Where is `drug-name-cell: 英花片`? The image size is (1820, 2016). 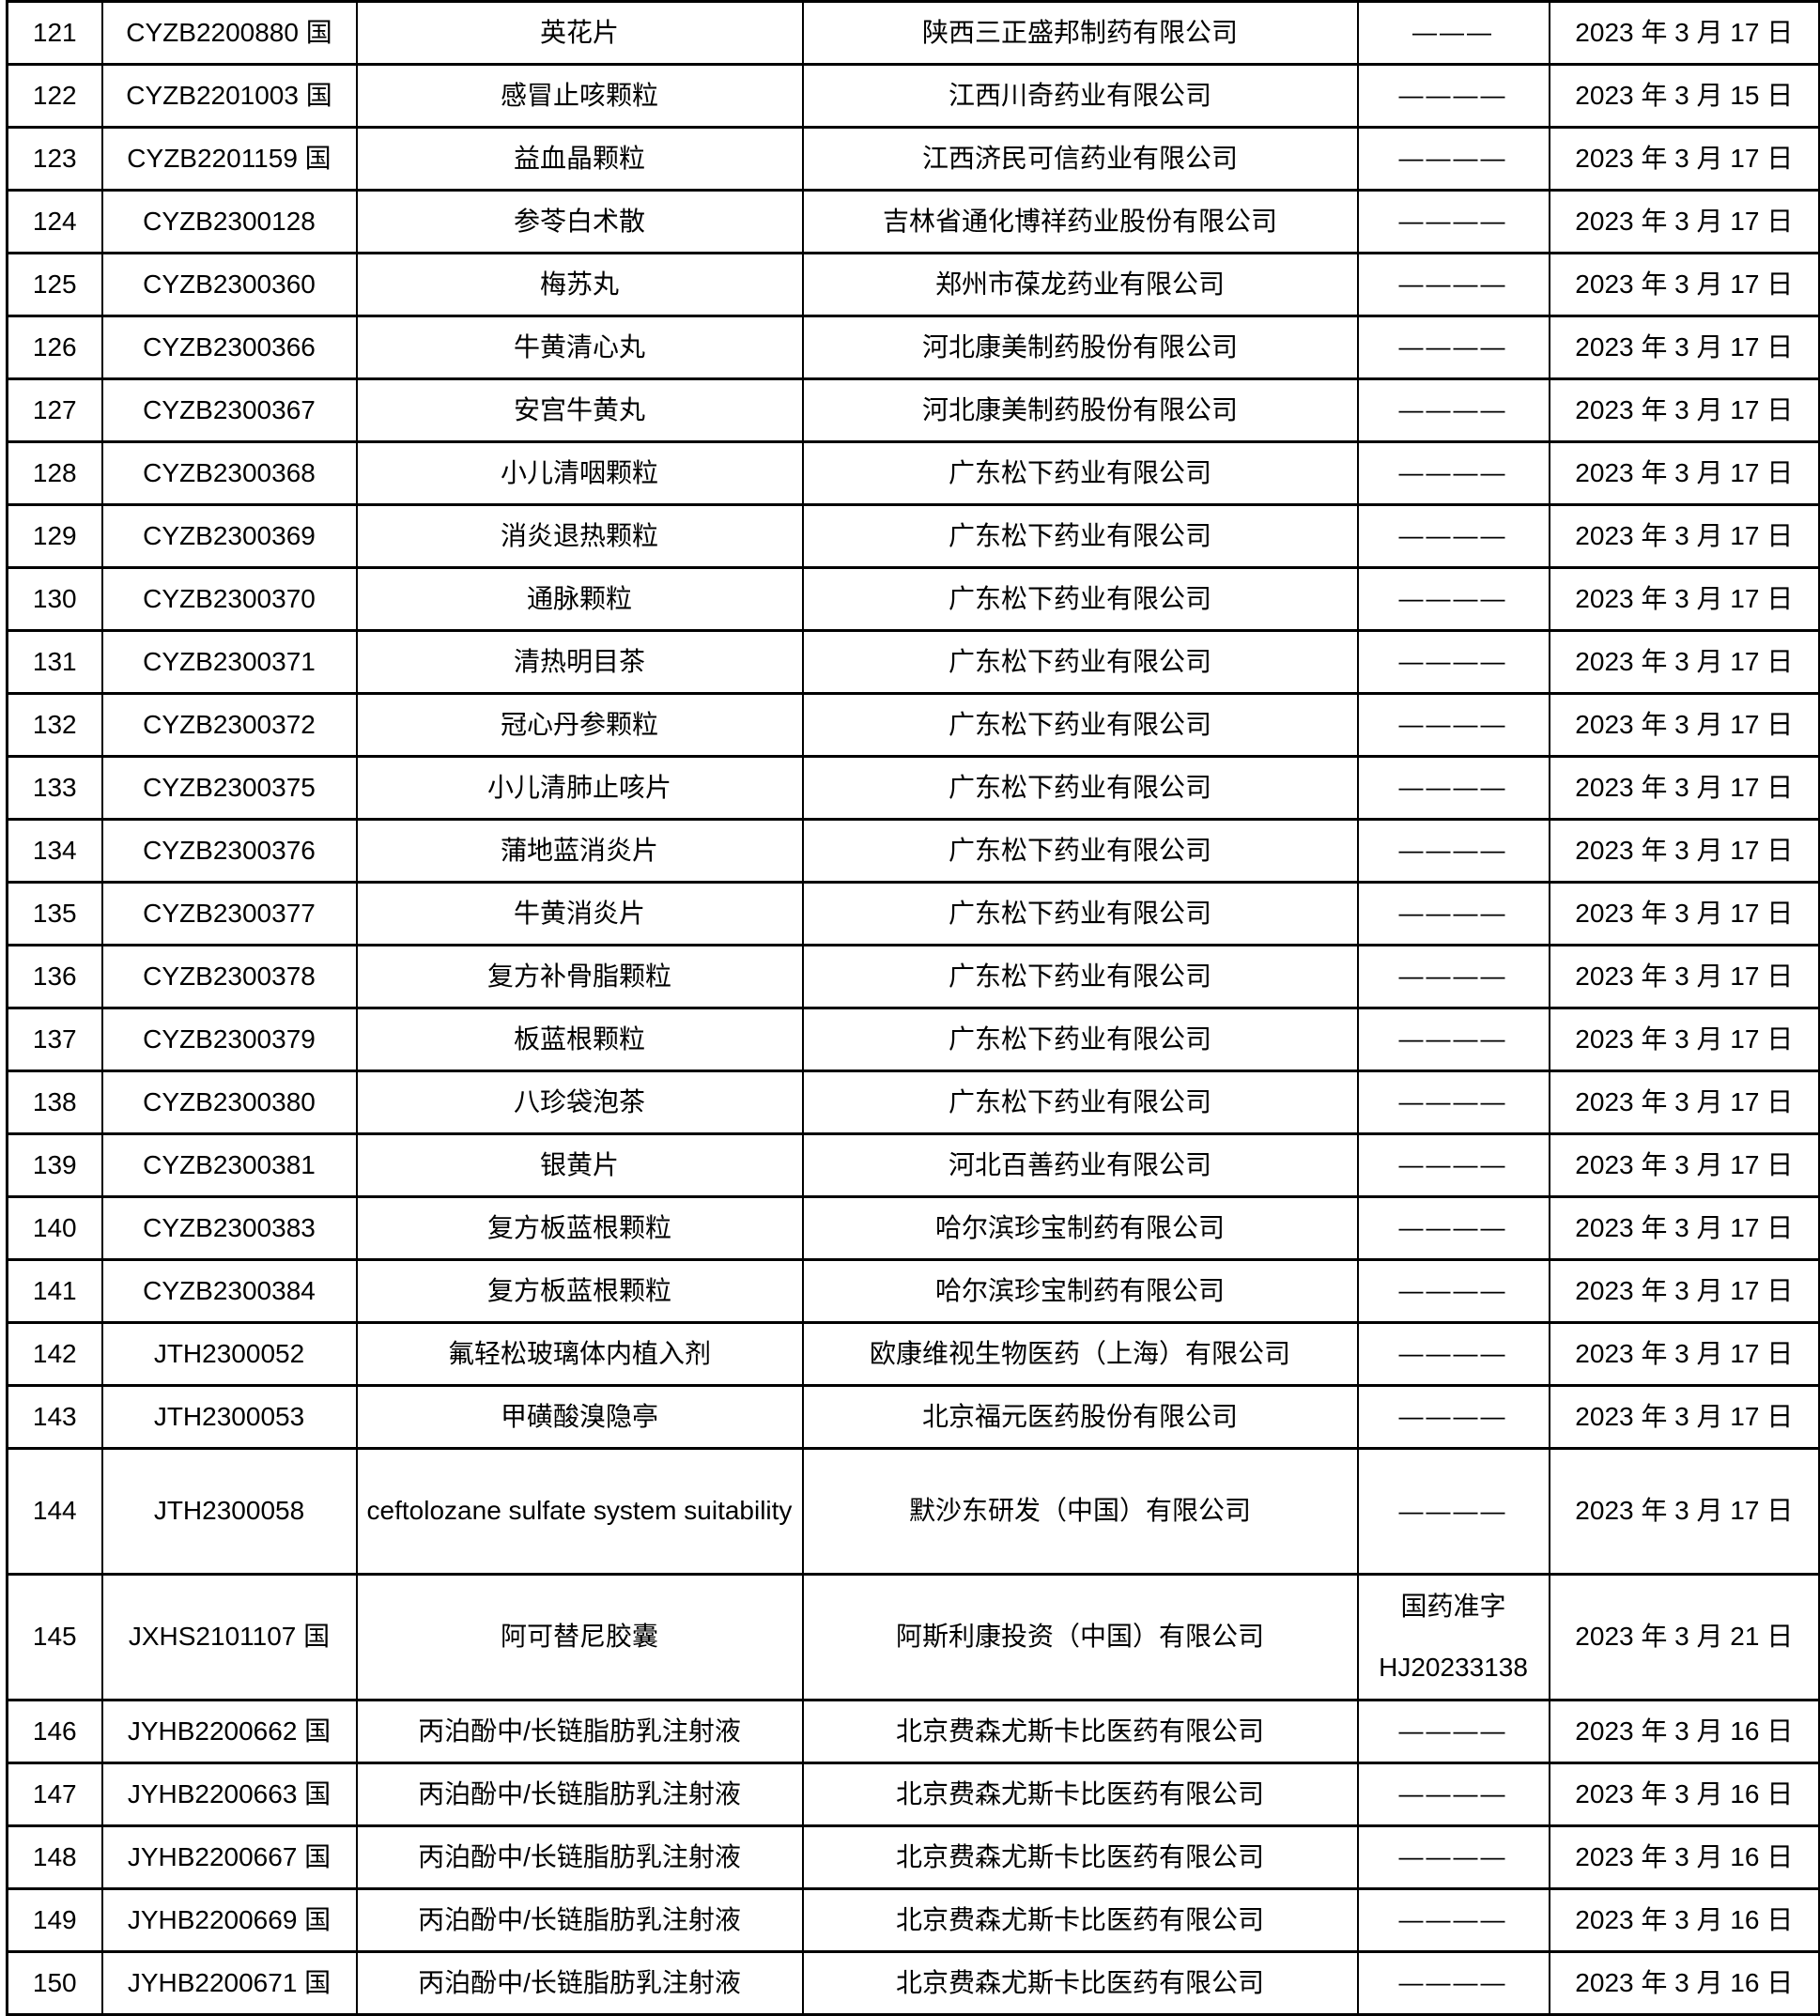
drug-name-cell: 英花片 is located at coordinates (579, 33).